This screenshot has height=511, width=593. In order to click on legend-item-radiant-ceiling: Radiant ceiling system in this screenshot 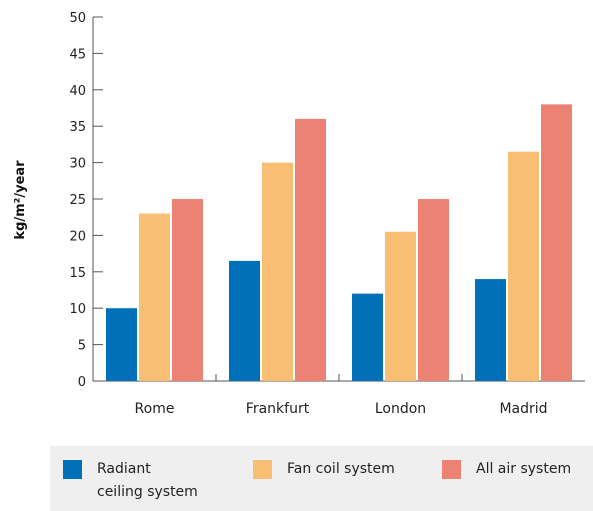, I will do `click(130, 482)`.